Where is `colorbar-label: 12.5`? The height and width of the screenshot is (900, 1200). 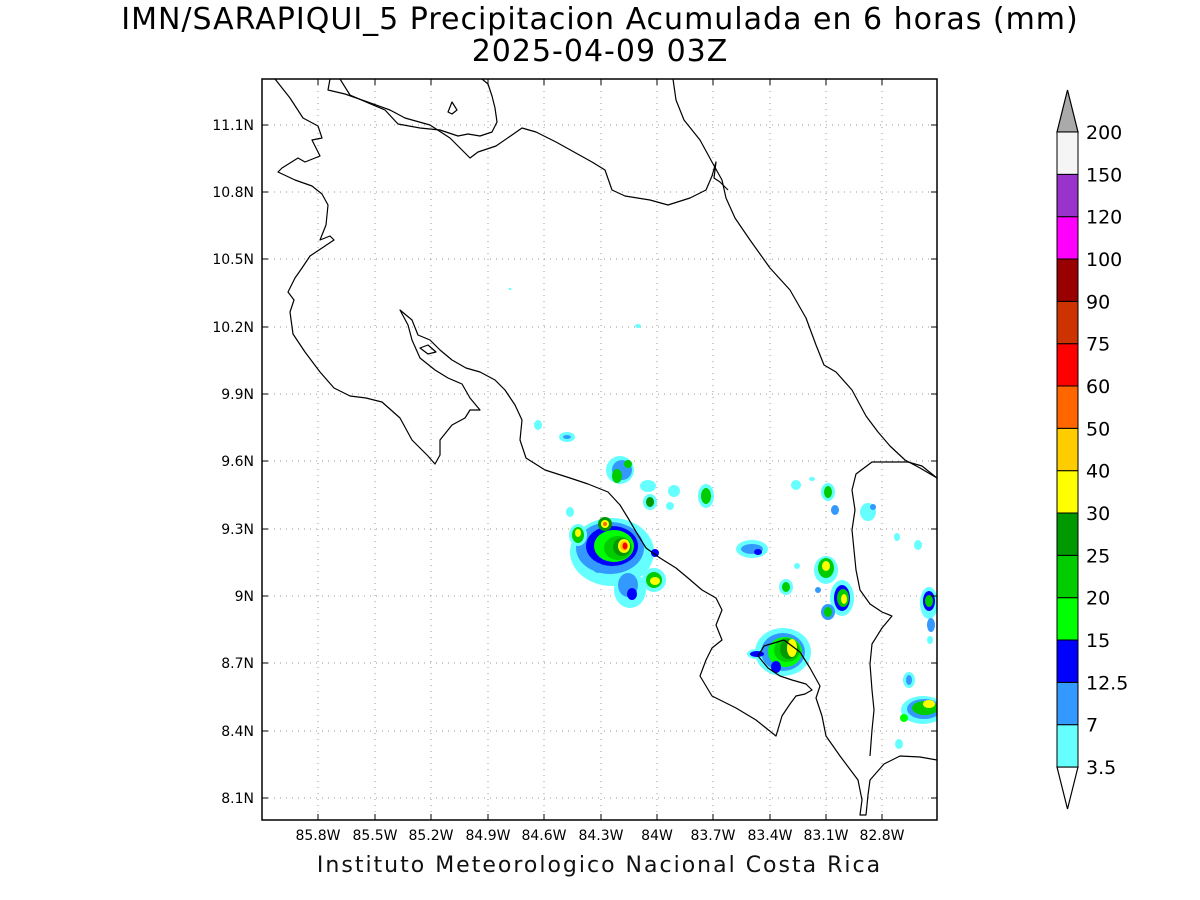 colorbar-label: 12.5 is located at coordinates (1107, 683).